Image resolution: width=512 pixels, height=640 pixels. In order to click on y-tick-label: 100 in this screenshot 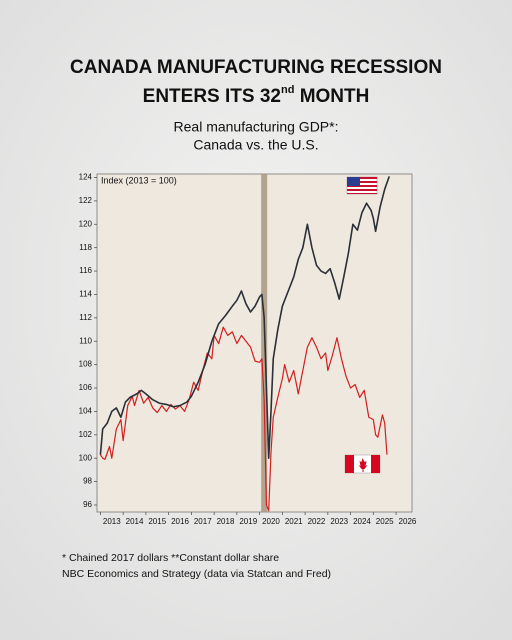, I will do `click(86, 457)`.